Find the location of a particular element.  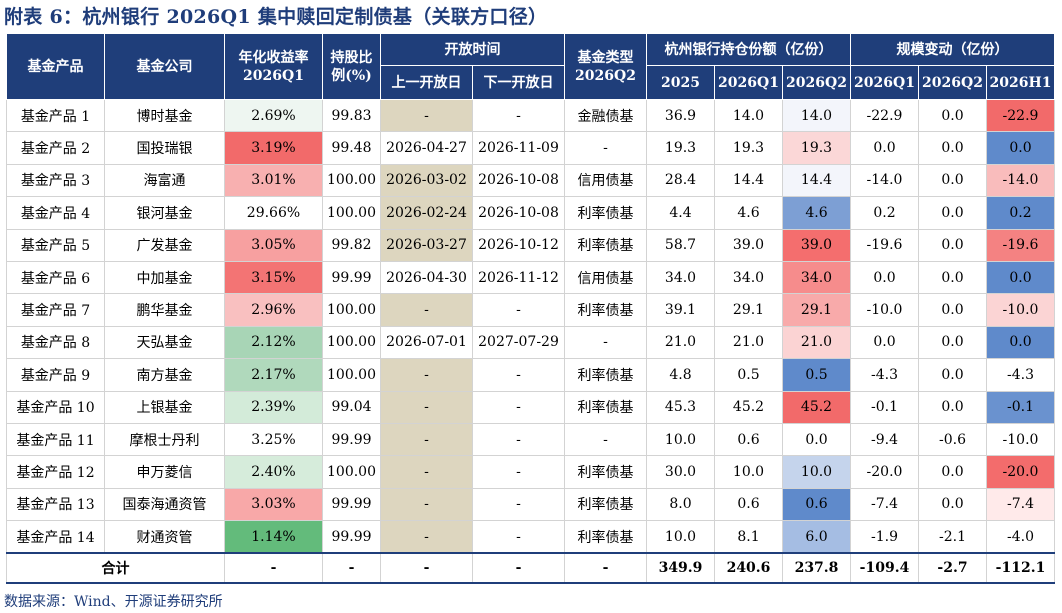

cell-company: 博时基金 is located at coordinates (164, 115).